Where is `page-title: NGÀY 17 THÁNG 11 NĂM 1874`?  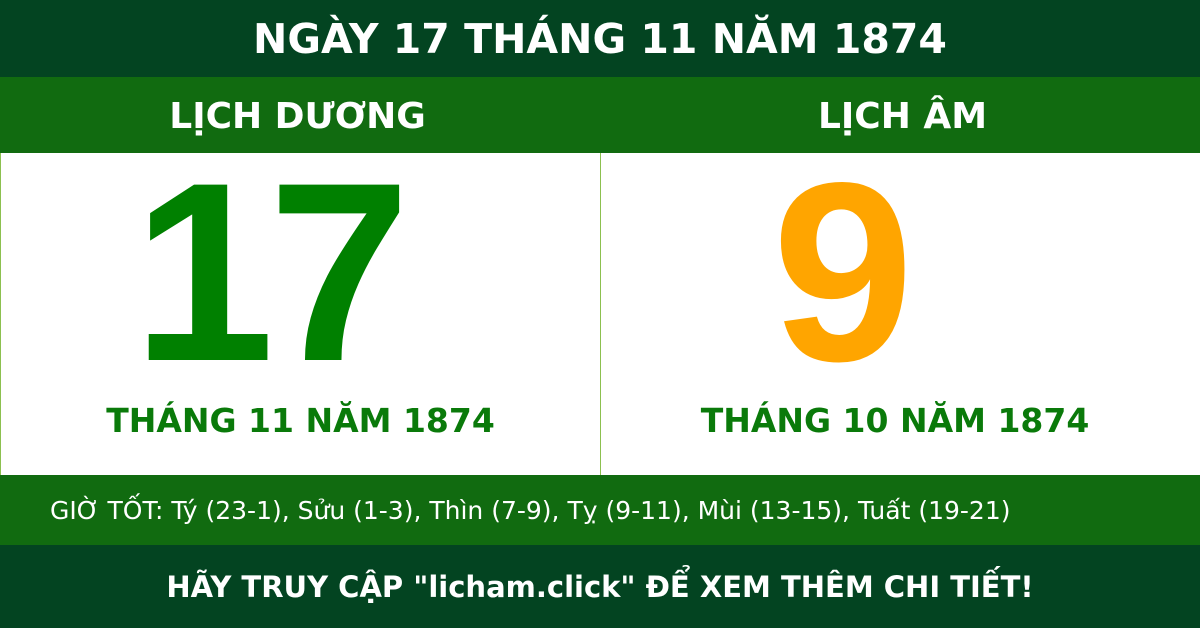
page-title: NGÀY 17 THÁNG 11 NĂM 1874 is located at coordinates (600, 38).